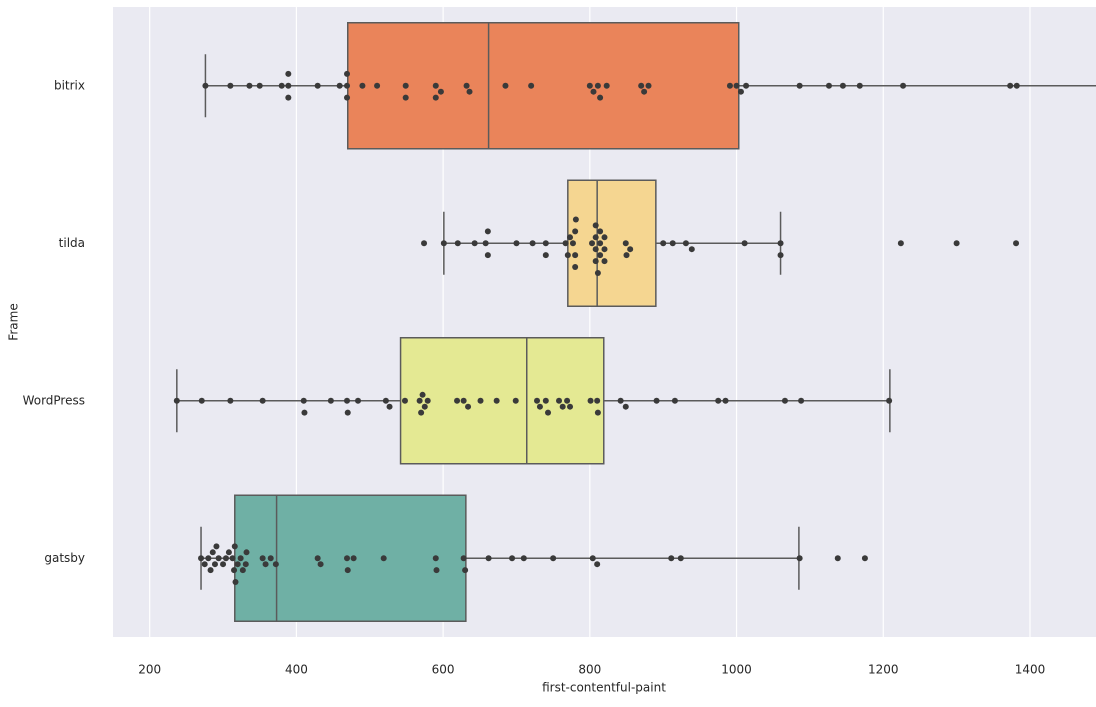 The height and width of the screenshot is (707, 1096). Describe the element at coordinates (296, 670) in the screenshot. I see `x-tick-label: 400` at that location.